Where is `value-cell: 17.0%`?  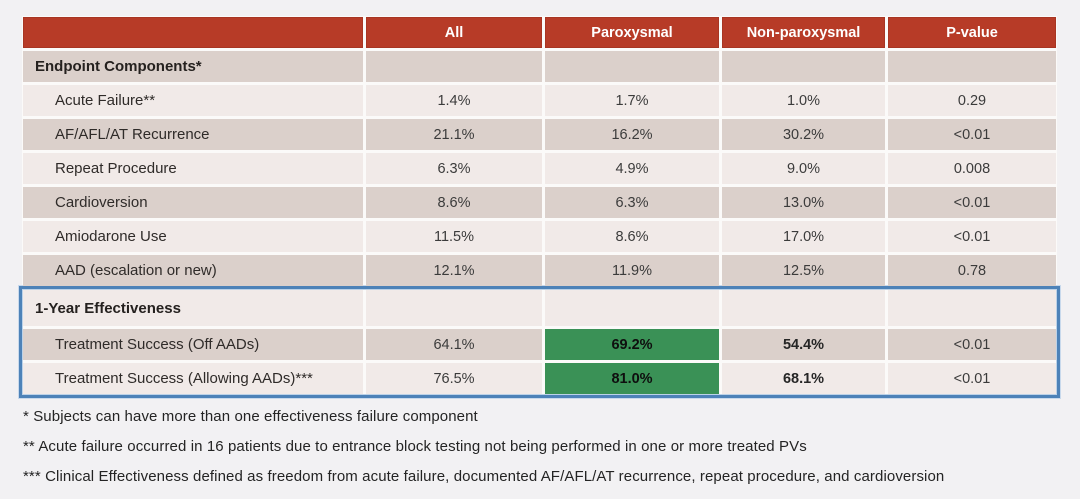
value-cell: 17.0% is located at coordinates (803, 236).